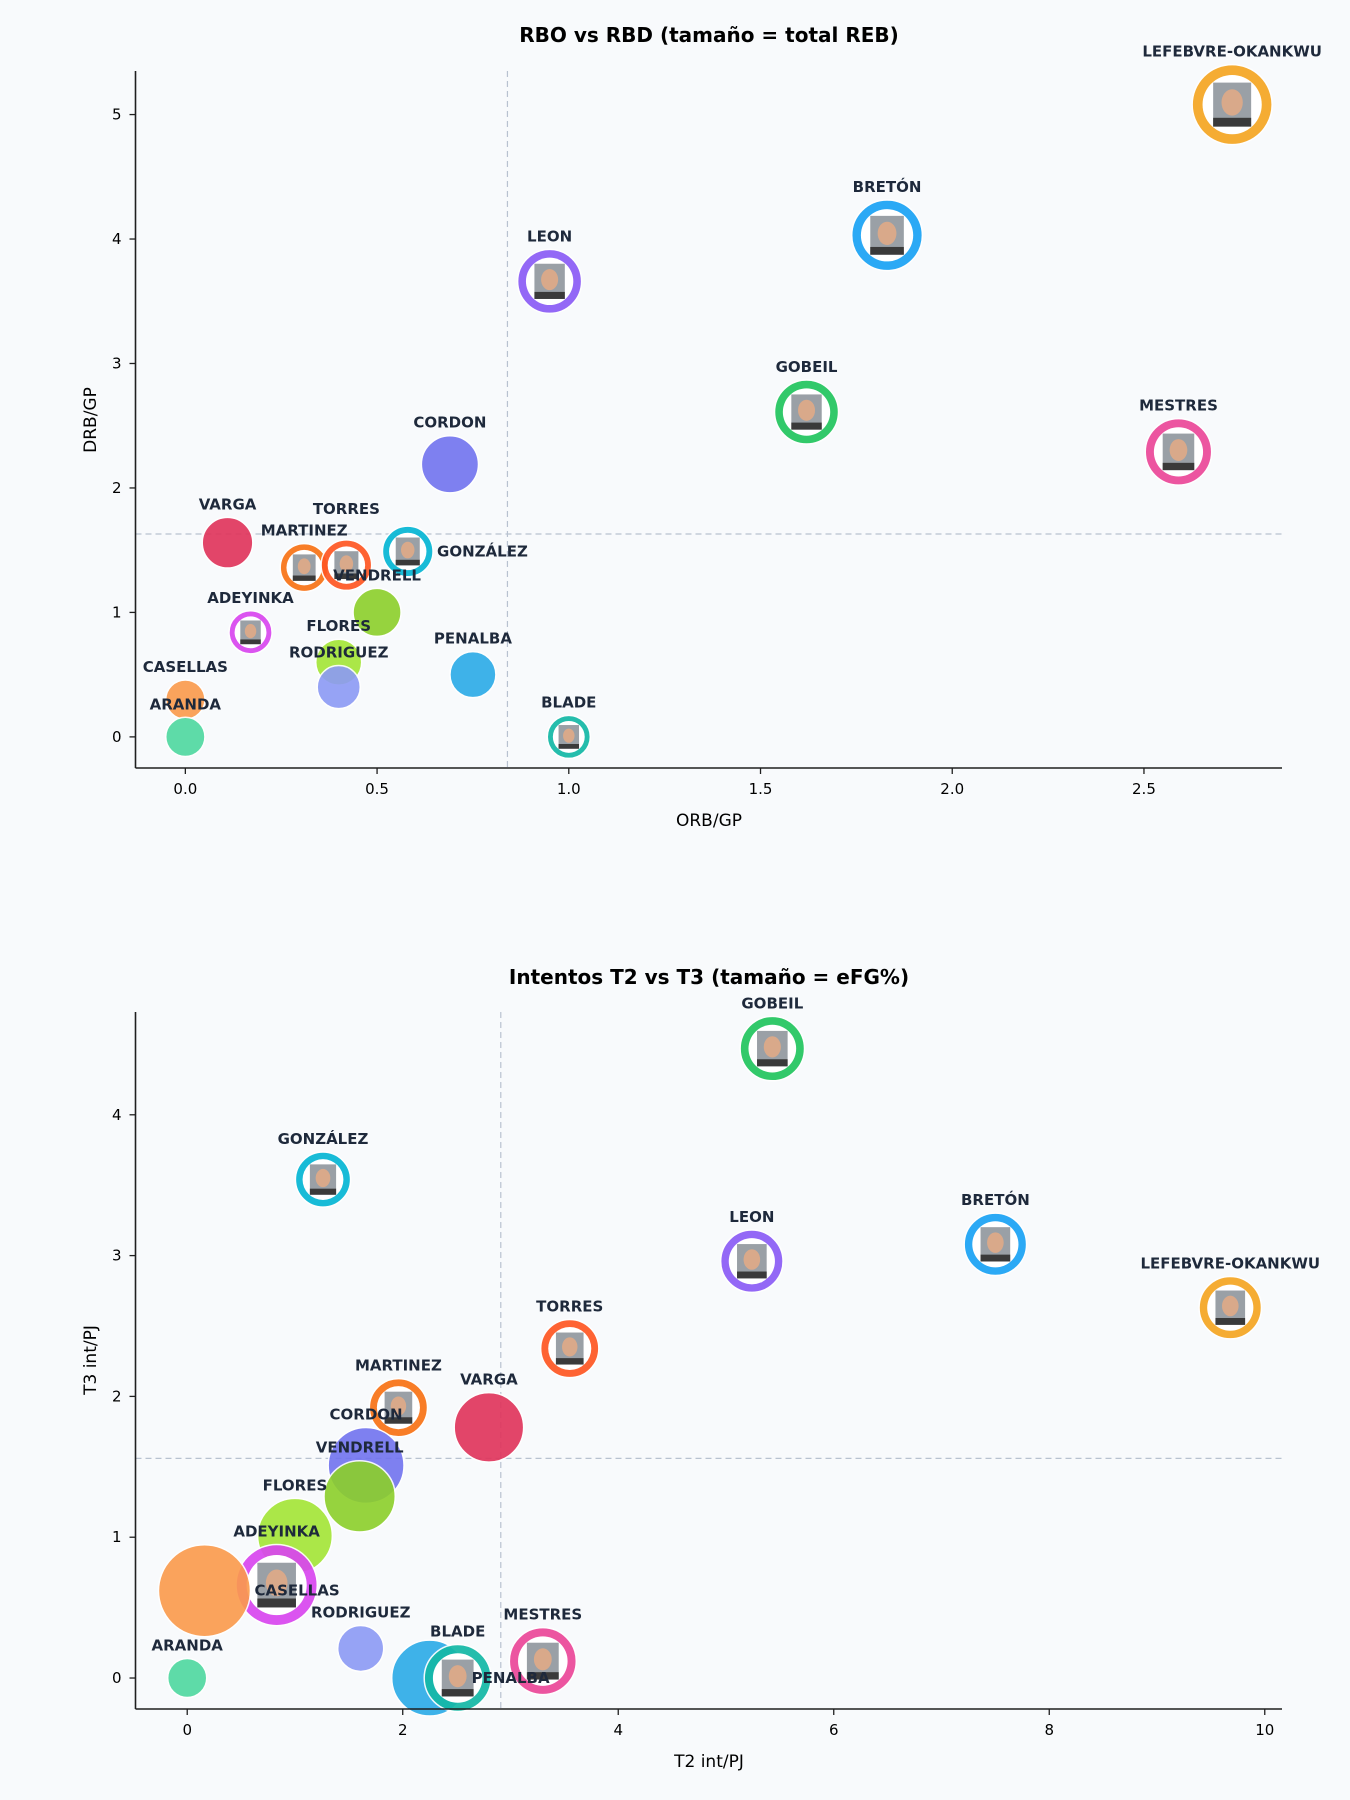 This screenshot has width=1350, height=1800. What do you see at coordinates (709, 821) in the screenshot?
I see `x-axis-label: ORB/GP` at bounding box center [709, 821].